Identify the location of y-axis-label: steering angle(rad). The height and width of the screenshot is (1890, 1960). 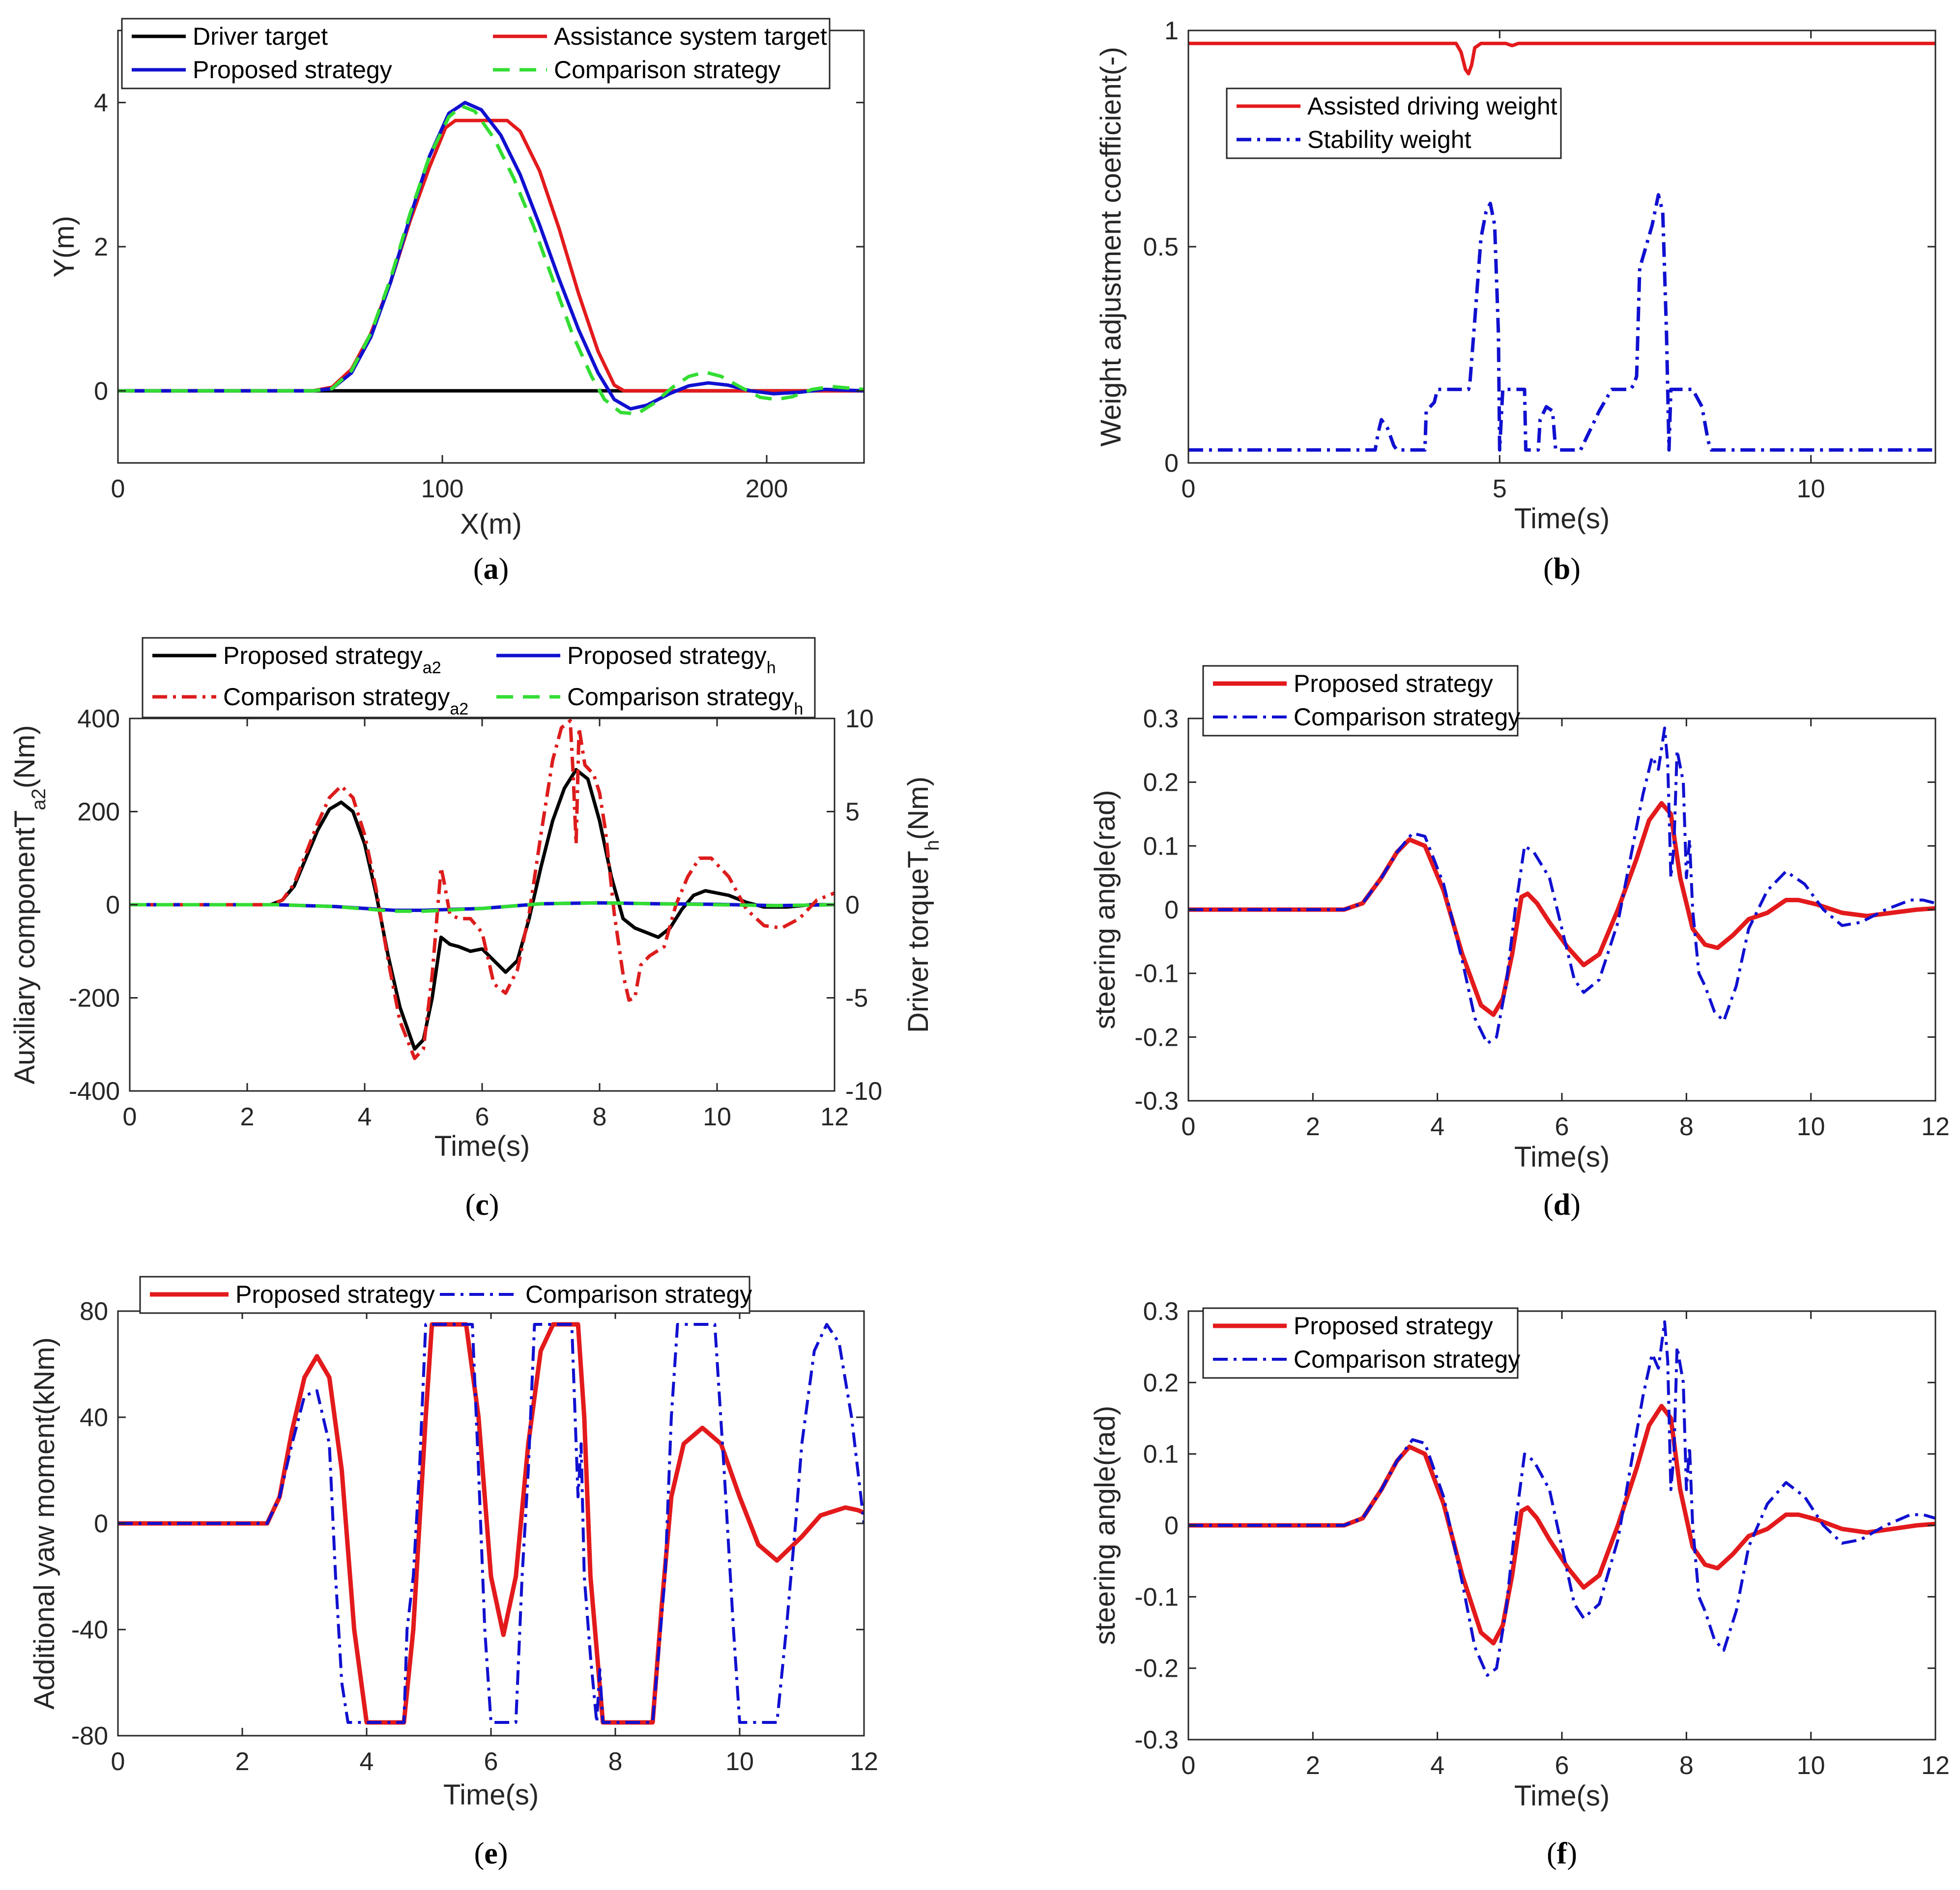
(1105, 910).